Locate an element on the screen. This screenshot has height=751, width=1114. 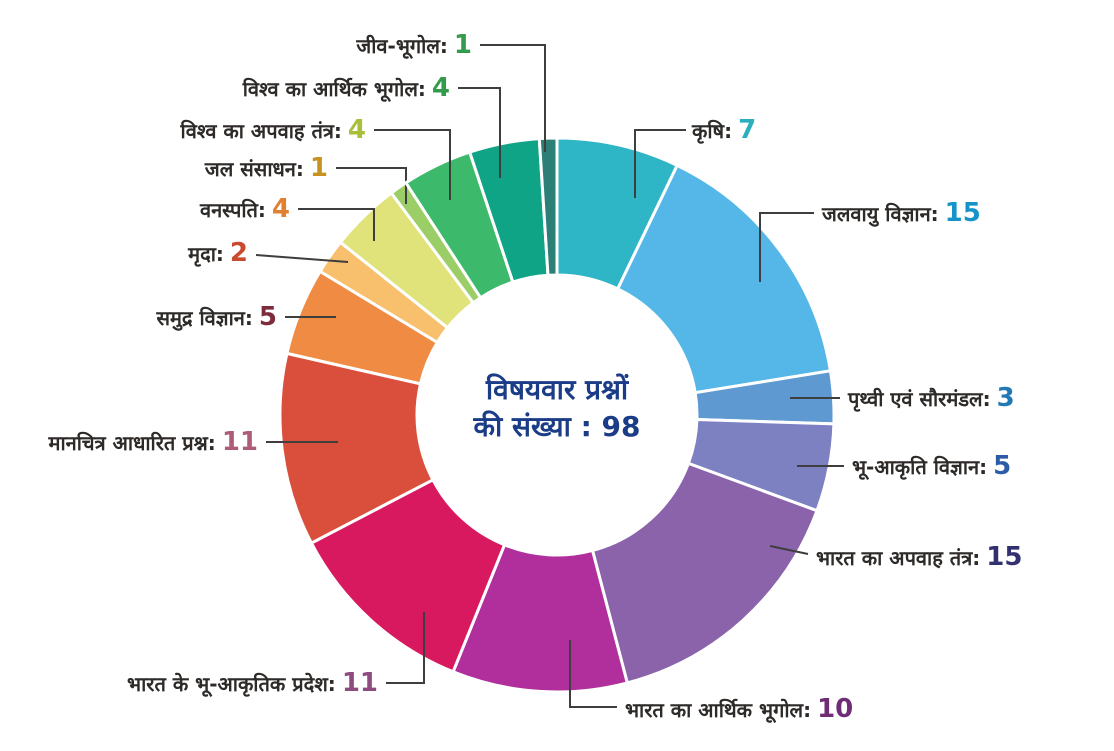
slice-value: 10 is located at coordinates (835, 709).